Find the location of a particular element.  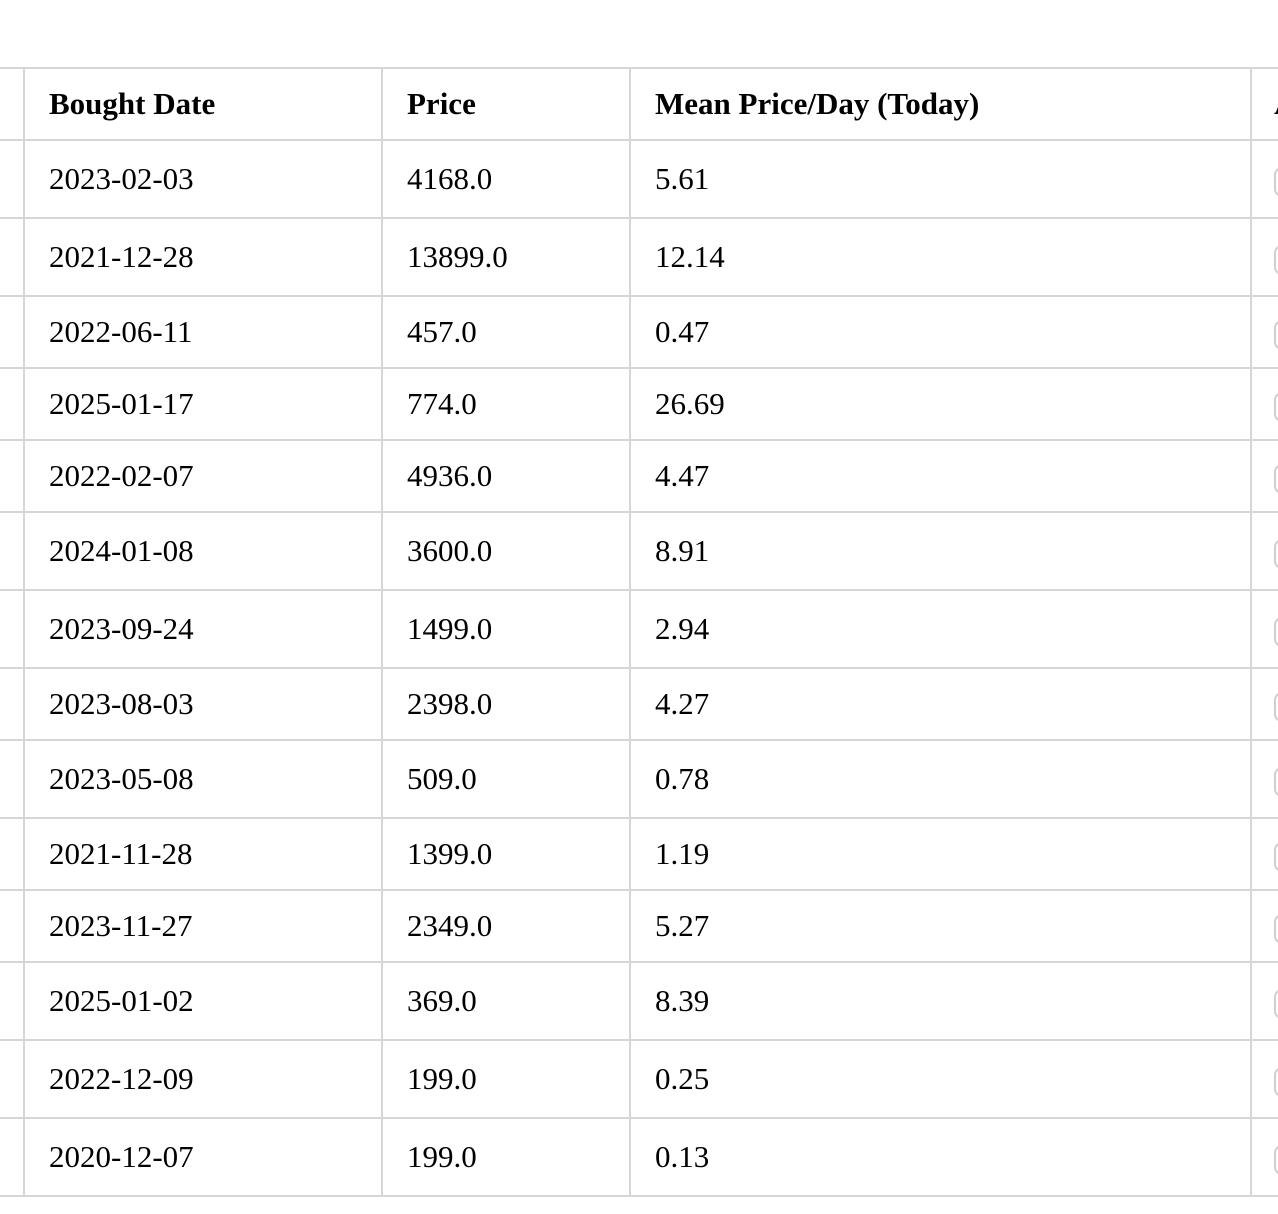

table-row: 2020-12-07 199.0 0.13 is located at coordinates (639, 1157).